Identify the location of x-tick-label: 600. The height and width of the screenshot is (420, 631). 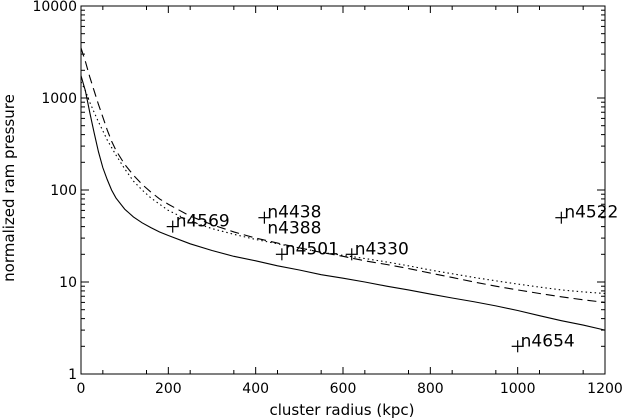
(343, 389).